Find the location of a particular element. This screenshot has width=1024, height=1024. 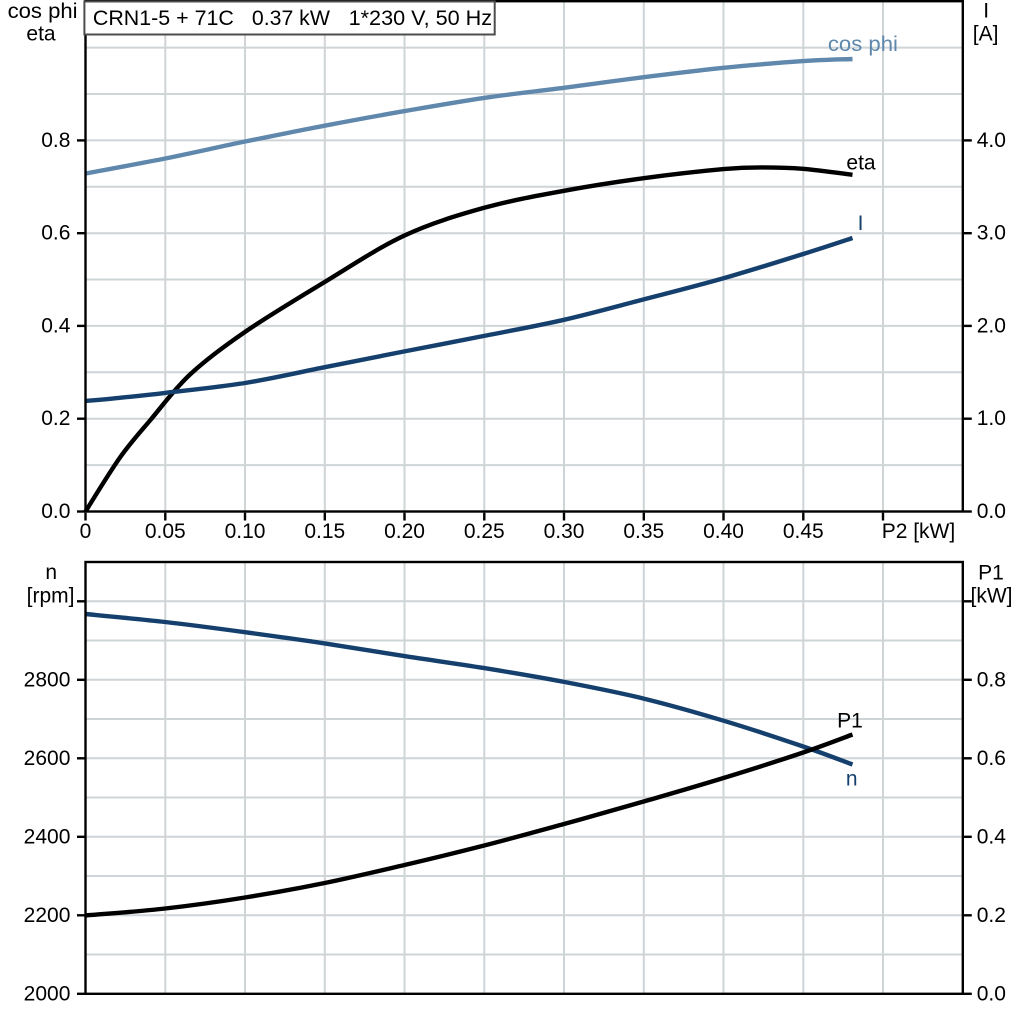

svg-text: 0 is located at coordinates (86, 531).